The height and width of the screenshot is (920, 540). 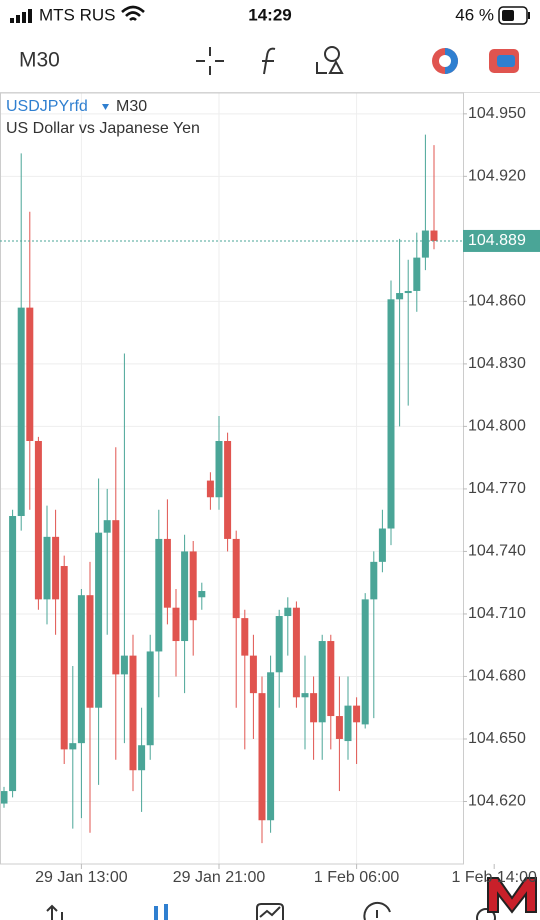 I want to click on y-tick-label: 104.920, so click(x=497, y=176).